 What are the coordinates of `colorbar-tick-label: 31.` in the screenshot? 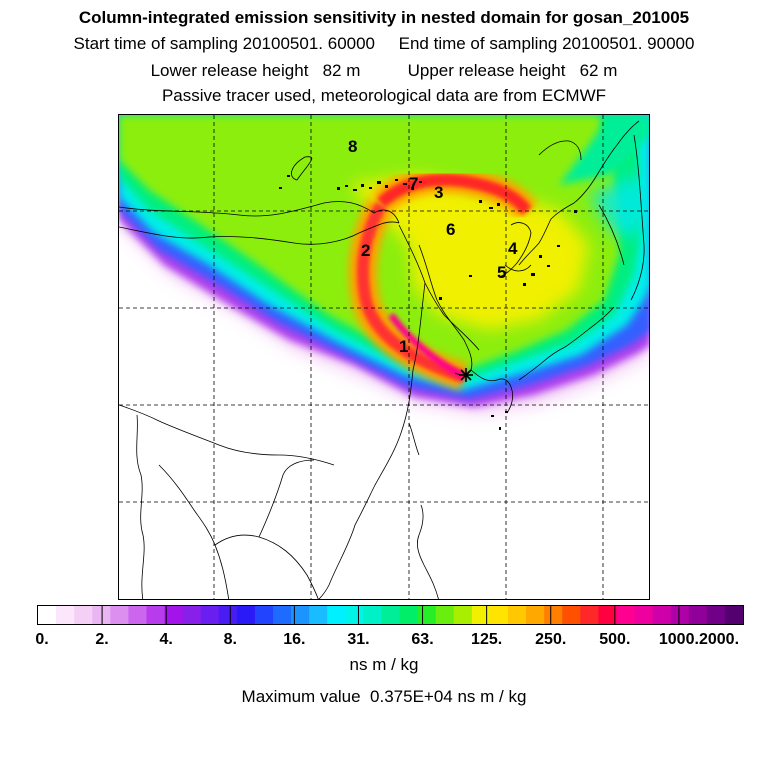 It's located at (358, 639).